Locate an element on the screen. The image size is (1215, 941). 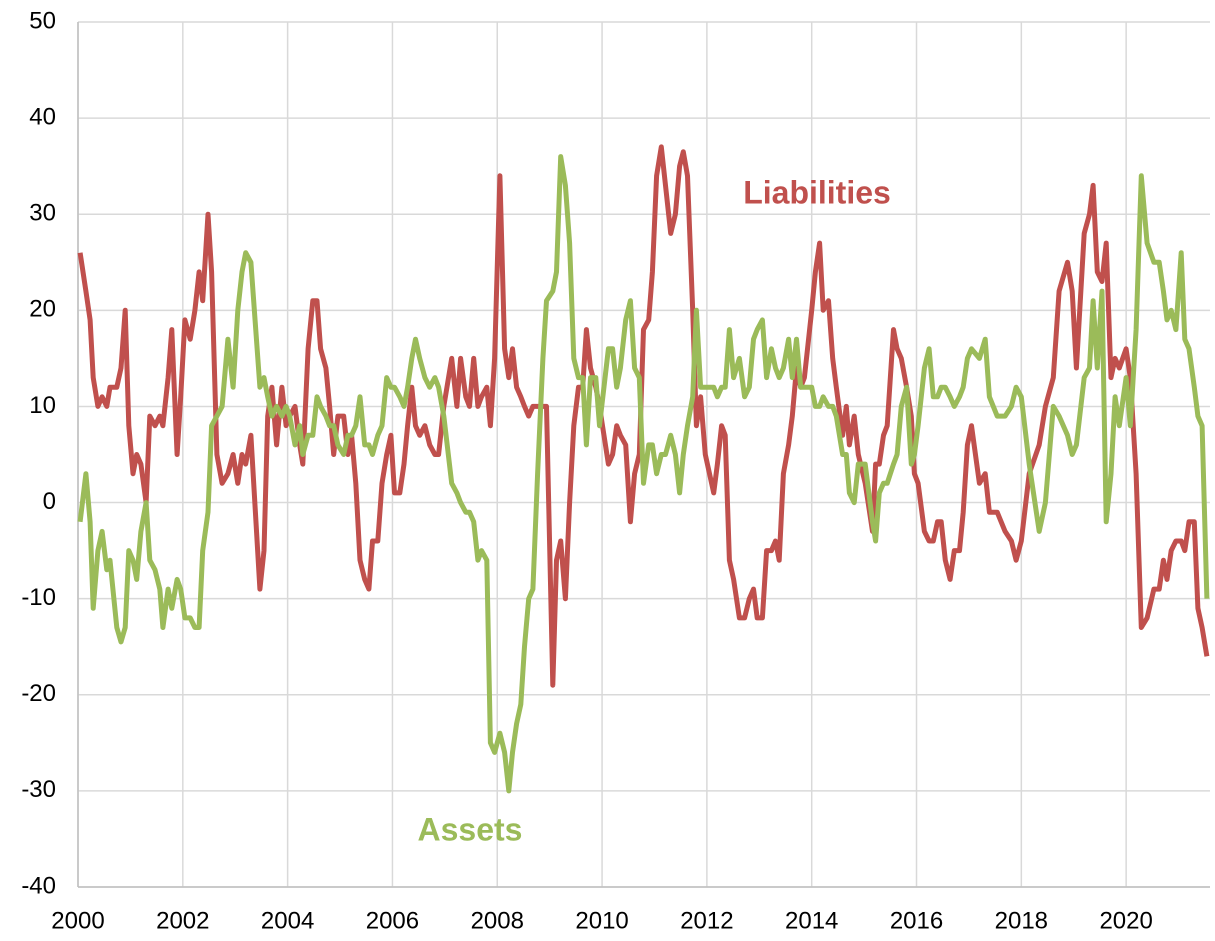
y-tick-label: 50 is located at coordinates (42, 20).